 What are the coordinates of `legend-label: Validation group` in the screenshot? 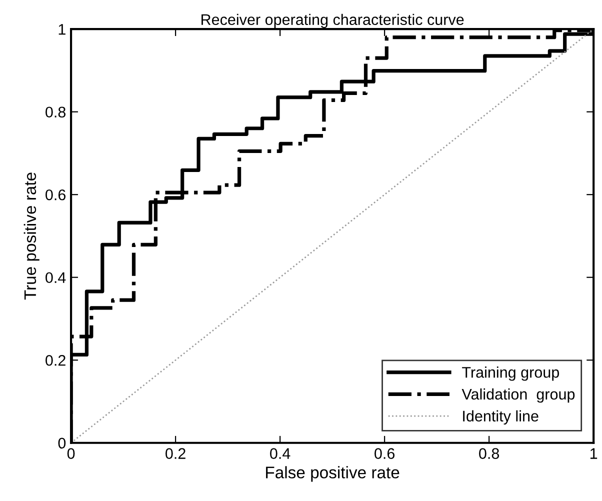 It's located at (518, 395).